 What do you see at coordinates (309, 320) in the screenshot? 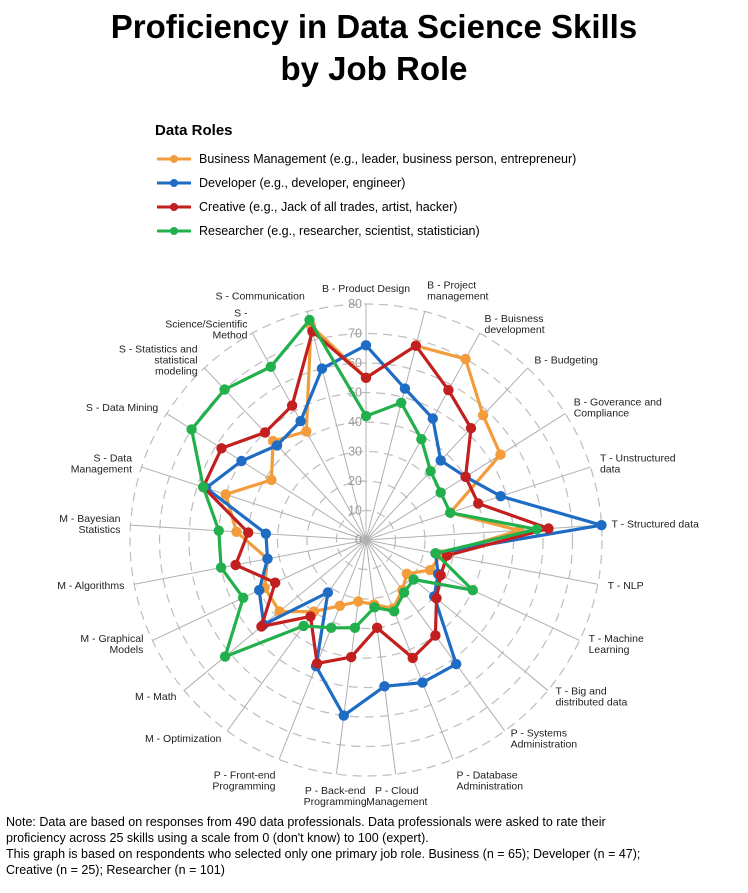
I see `data-point-s-communication` at bounding box center [309, 320].